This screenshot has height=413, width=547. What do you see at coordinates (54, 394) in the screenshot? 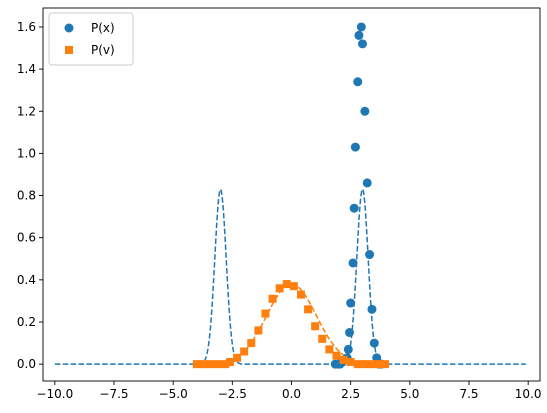
I see `x-tick-label-0: −10.0` at bounding box center [54, 394].